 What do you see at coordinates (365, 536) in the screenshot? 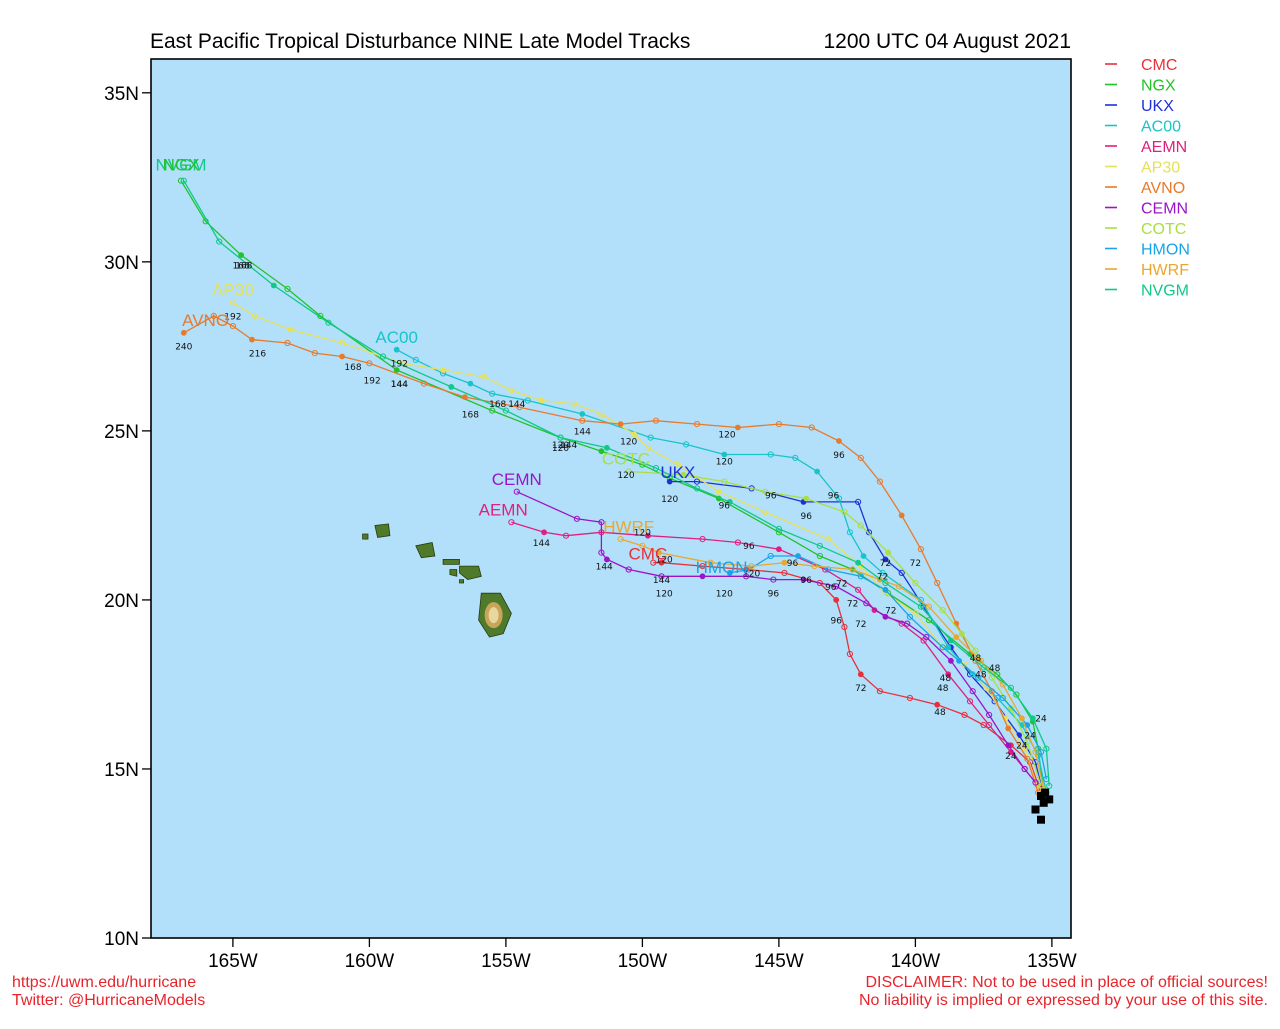
I see `island-niihau` at bounding box center [365, 536].